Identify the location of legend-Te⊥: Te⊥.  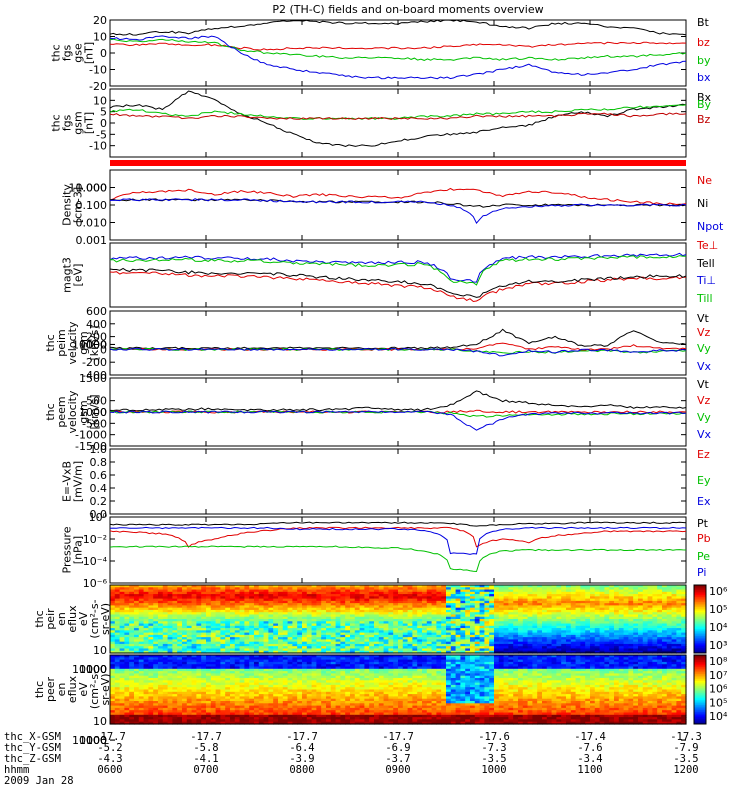
(707, 245).